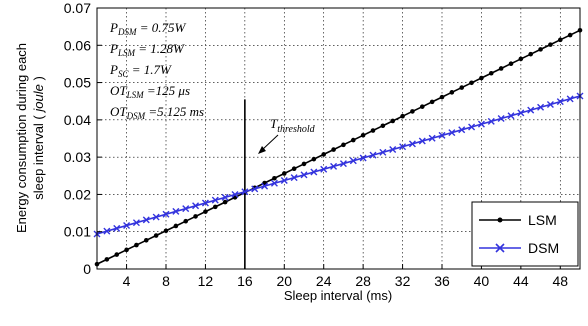 The image size is (588, 326). I want to click on threshold-arrow-shaft, so click(270, 142).